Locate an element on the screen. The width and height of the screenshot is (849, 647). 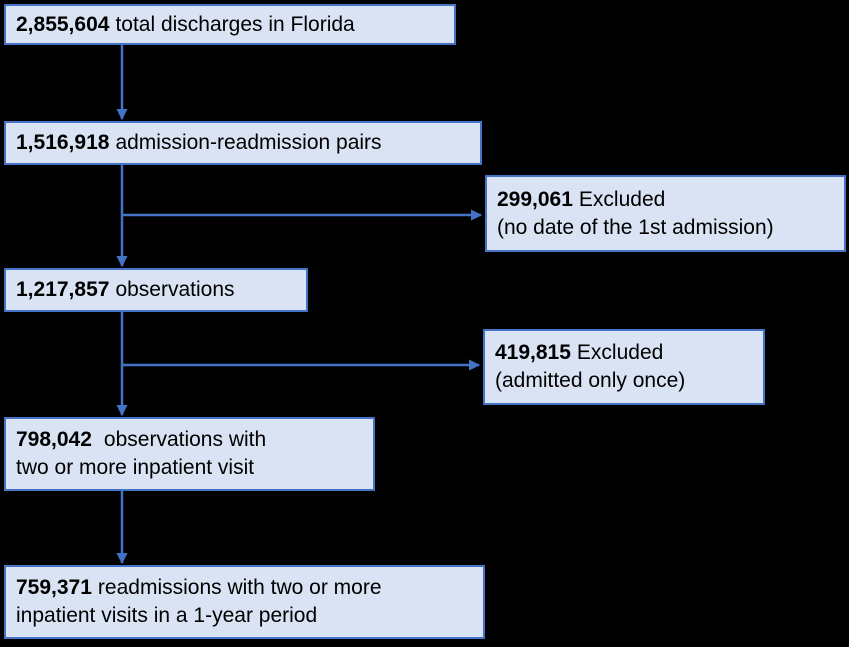
box-excluded-admitted-once: 419,815 Excluded (admitted only once) is located at coordinates (624, 367).